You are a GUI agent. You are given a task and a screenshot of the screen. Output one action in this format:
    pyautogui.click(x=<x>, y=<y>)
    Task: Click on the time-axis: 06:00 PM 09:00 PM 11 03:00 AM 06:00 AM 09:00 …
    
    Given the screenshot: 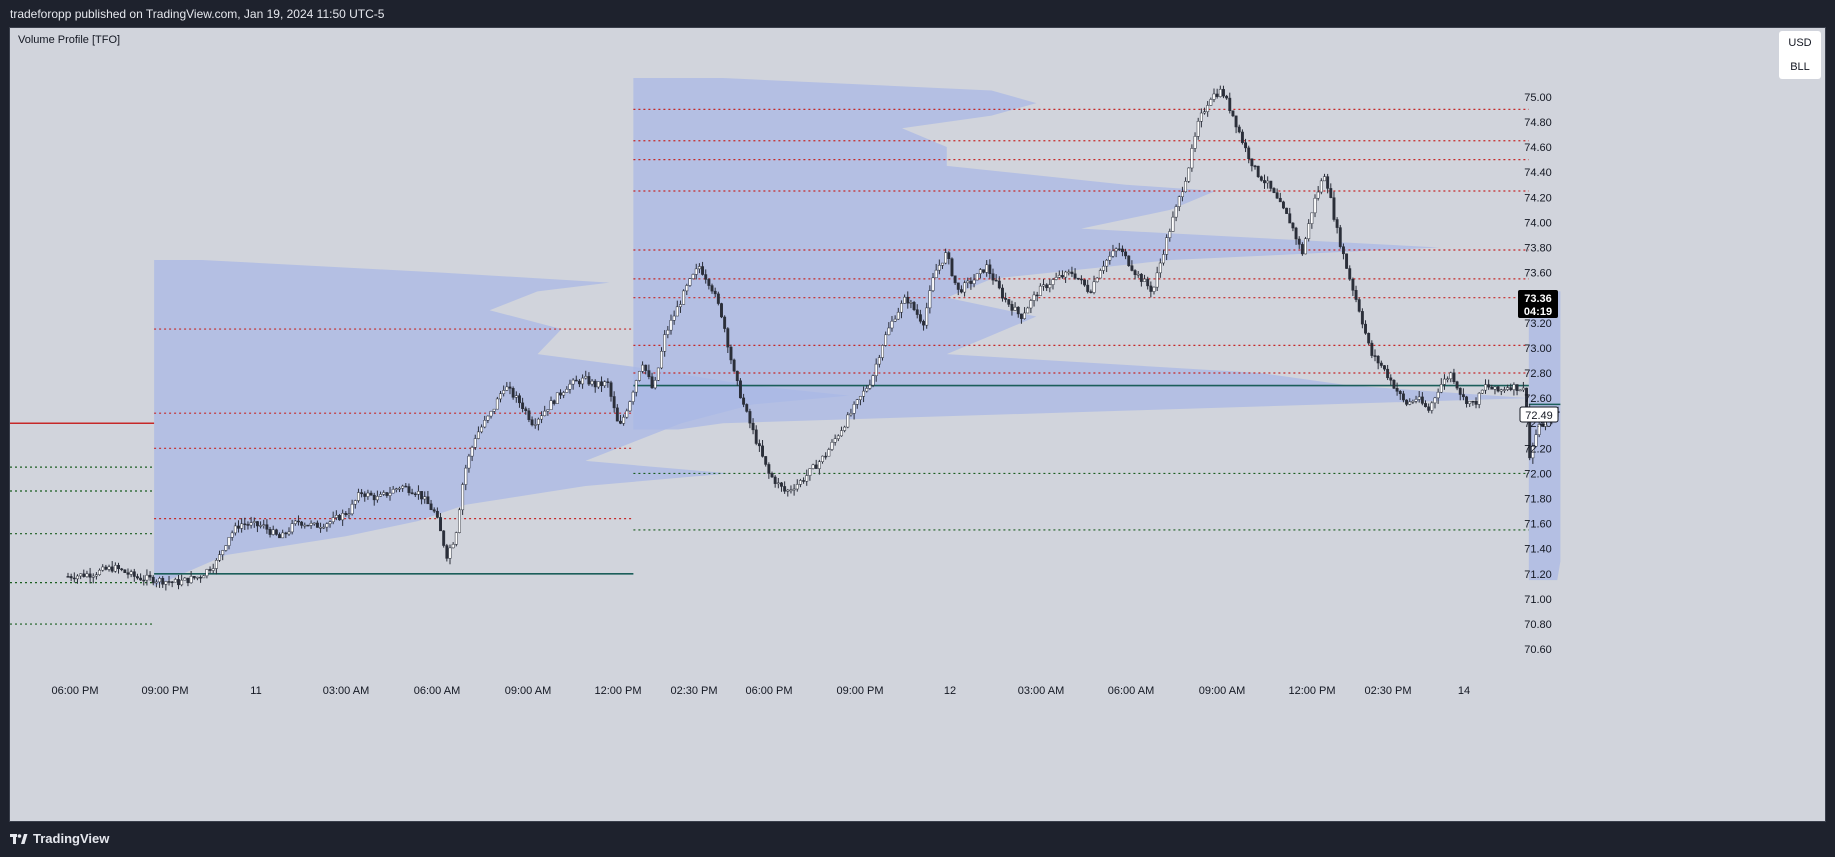 What is the action you would take?
    pyautogui.click(x=760, y=691)
    